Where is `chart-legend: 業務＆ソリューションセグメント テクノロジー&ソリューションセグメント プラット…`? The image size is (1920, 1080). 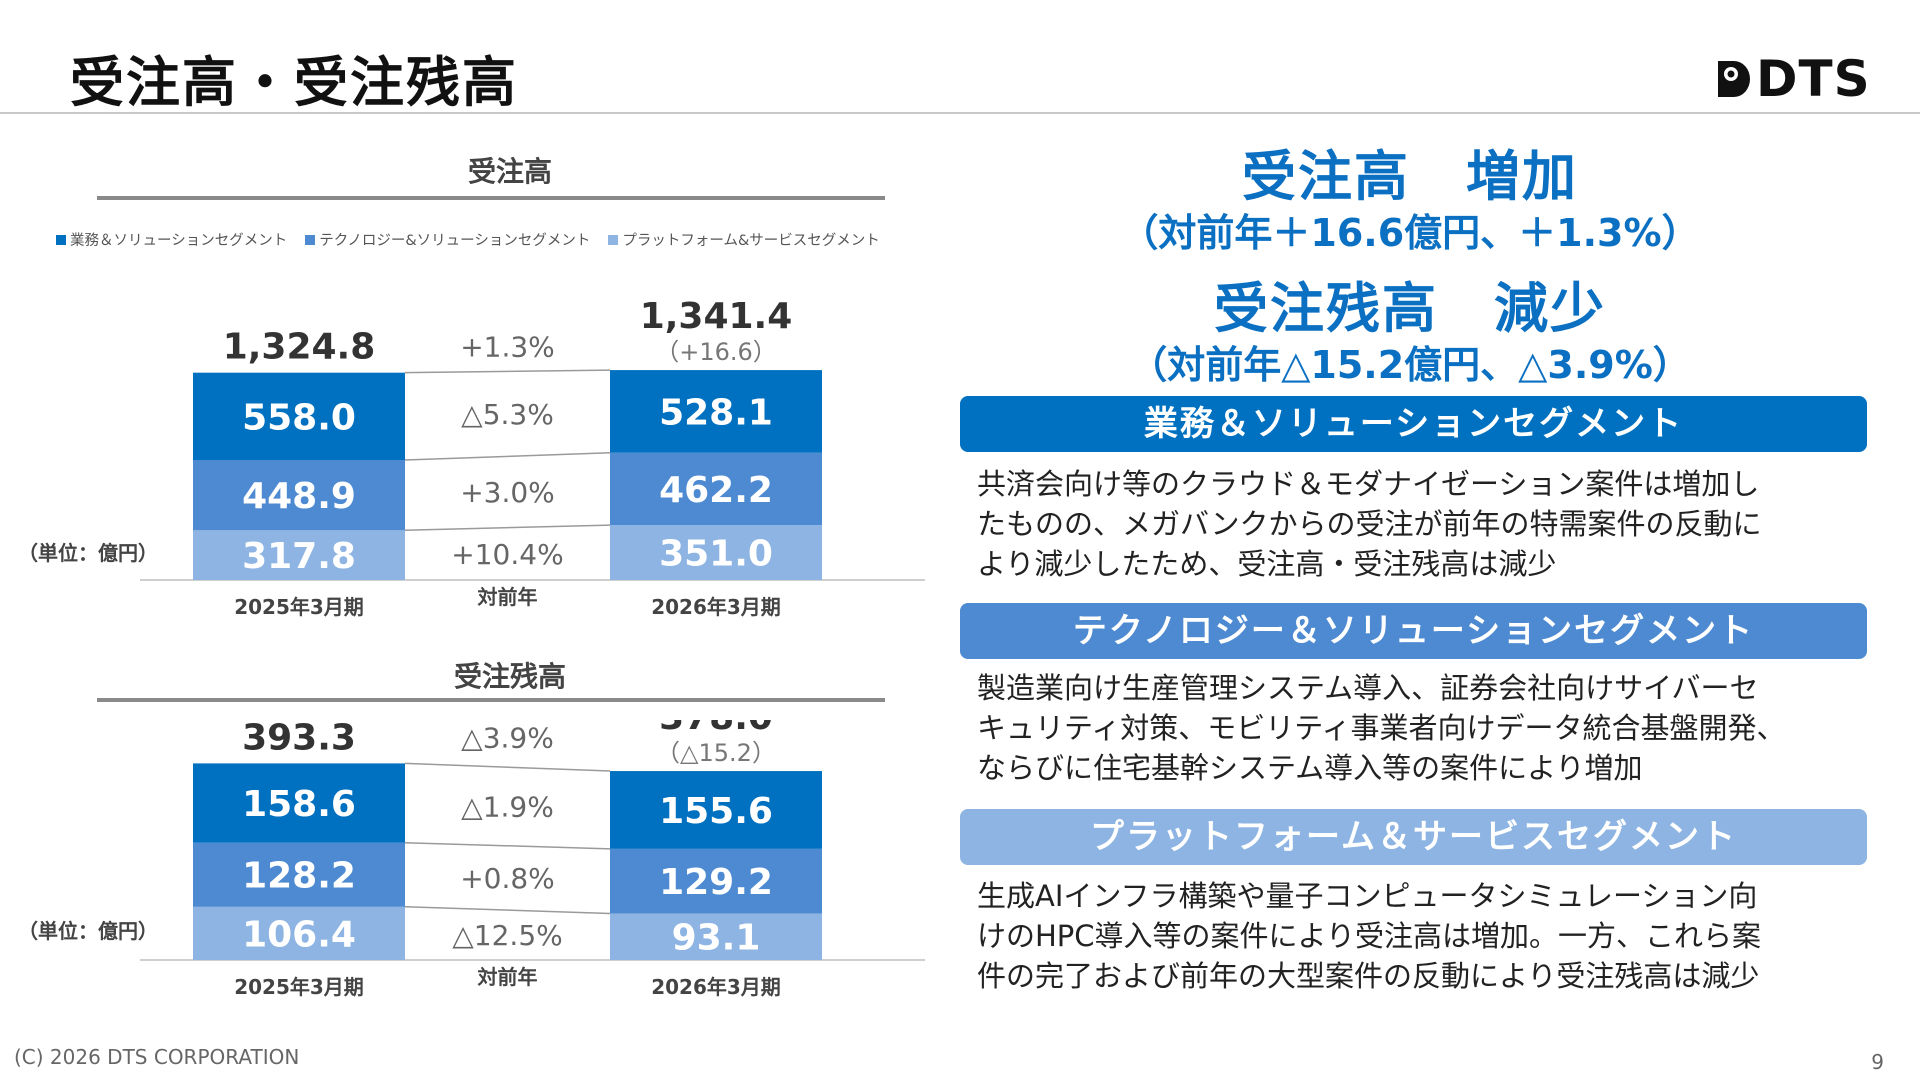
chart-legend: 業務＆ソリューションセグメント テクノロジー&ソリューションセグメント プラット… is located at coordinates (468, 239).